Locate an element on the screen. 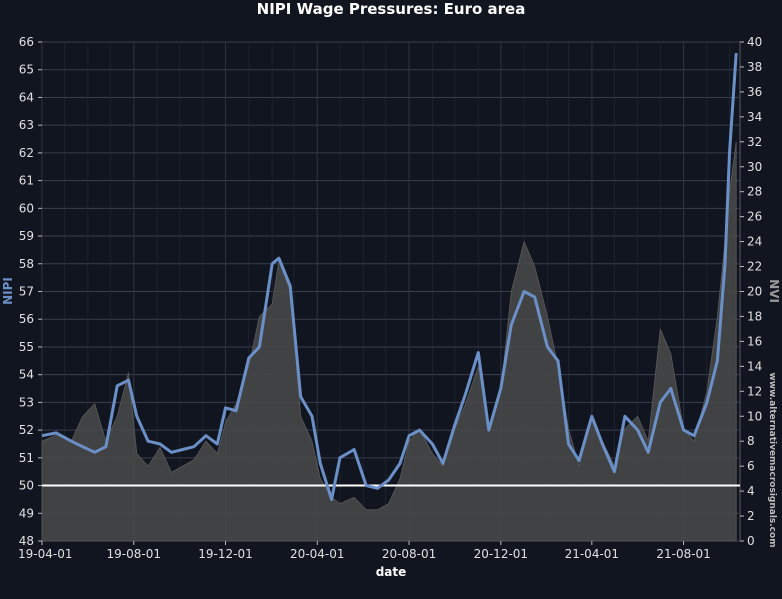  y-axis-left-title: NIPI is located at coordinates (8, 291).